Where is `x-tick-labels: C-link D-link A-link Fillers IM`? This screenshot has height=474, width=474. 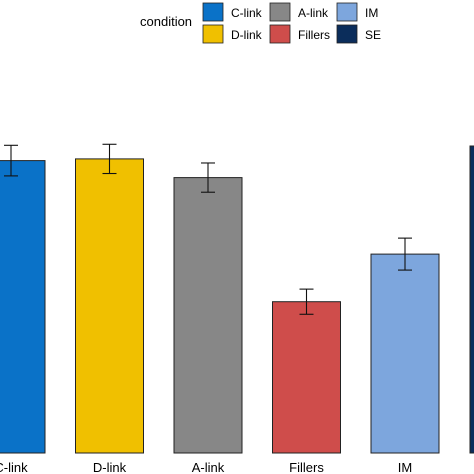
x-tick-labels: C-link D-link A-link Fillers IM is located at coordinates (206, 467).